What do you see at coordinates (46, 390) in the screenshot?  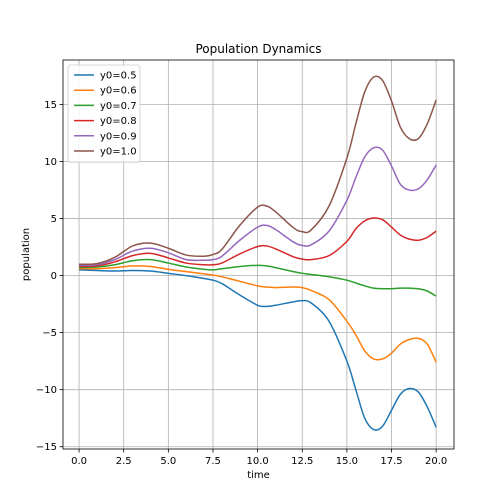 I see `y-tick-label: −10` at bounding box center [46, 390].